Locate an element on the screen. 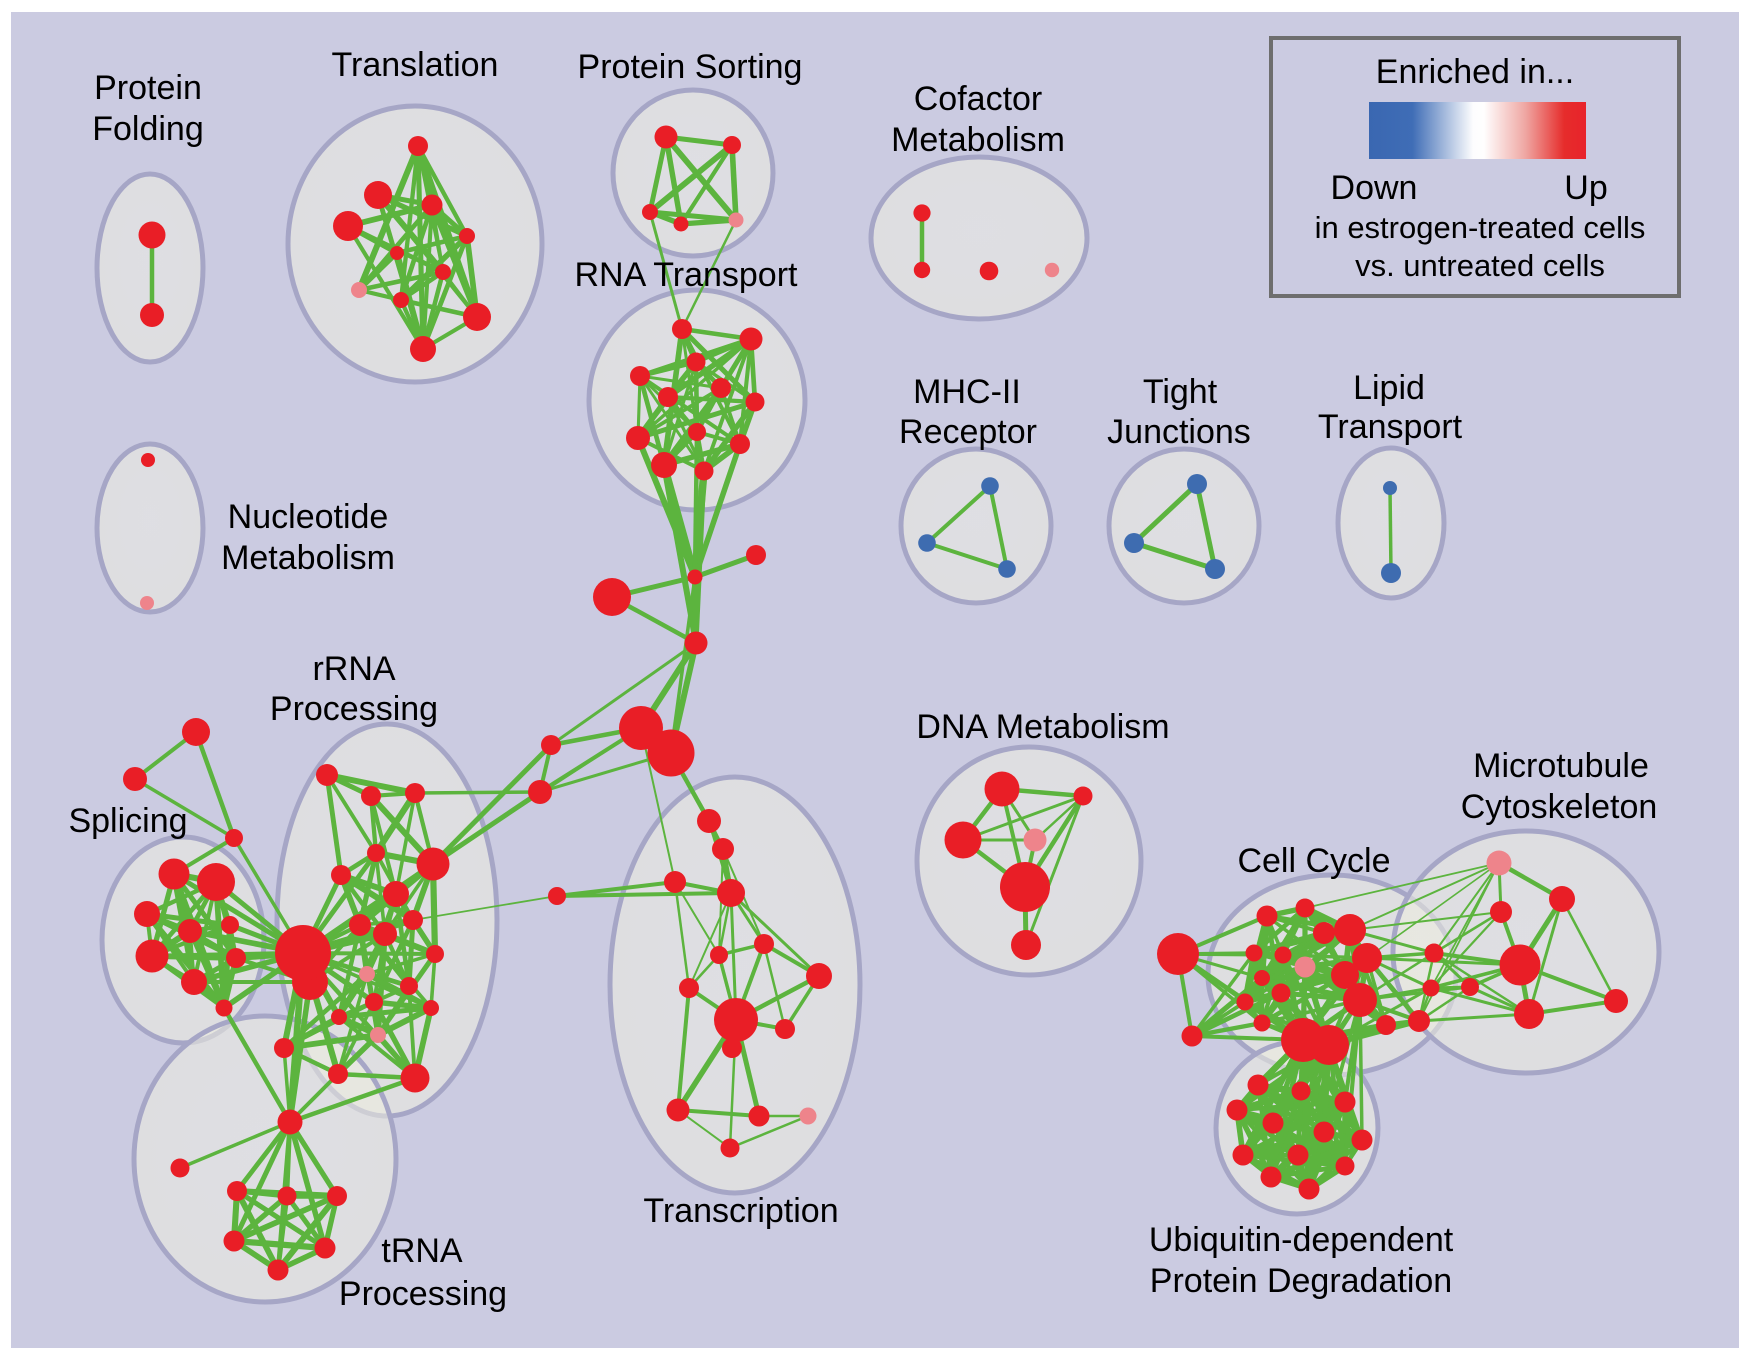 The width and height of the screenshot is (1750, 1365). svg-text: Transport is located at coordinates (1390, 427).